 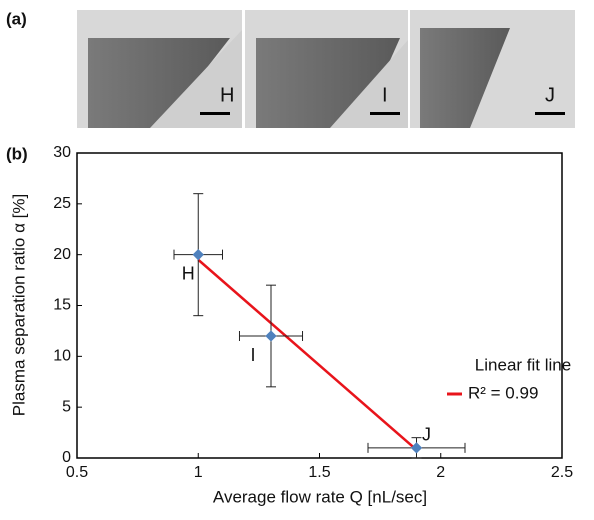 I want to click on panel-label: (a), so click(x=16, y=18).